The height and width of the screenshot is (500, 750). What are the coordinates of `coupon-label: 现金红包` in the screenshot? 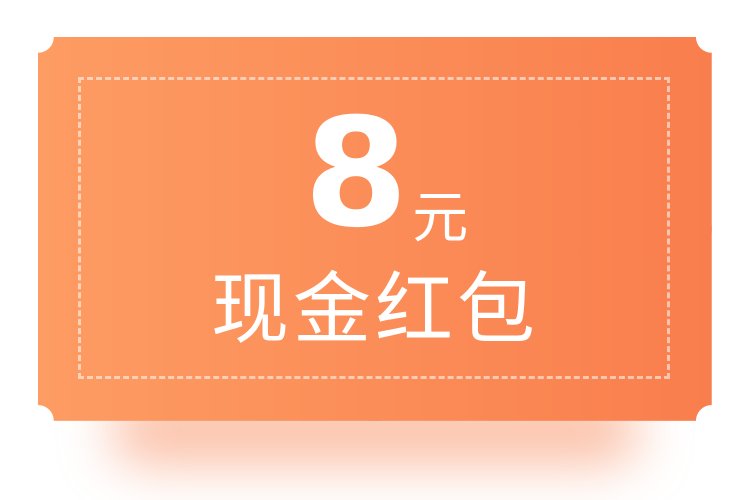 It's located at (374, 310).